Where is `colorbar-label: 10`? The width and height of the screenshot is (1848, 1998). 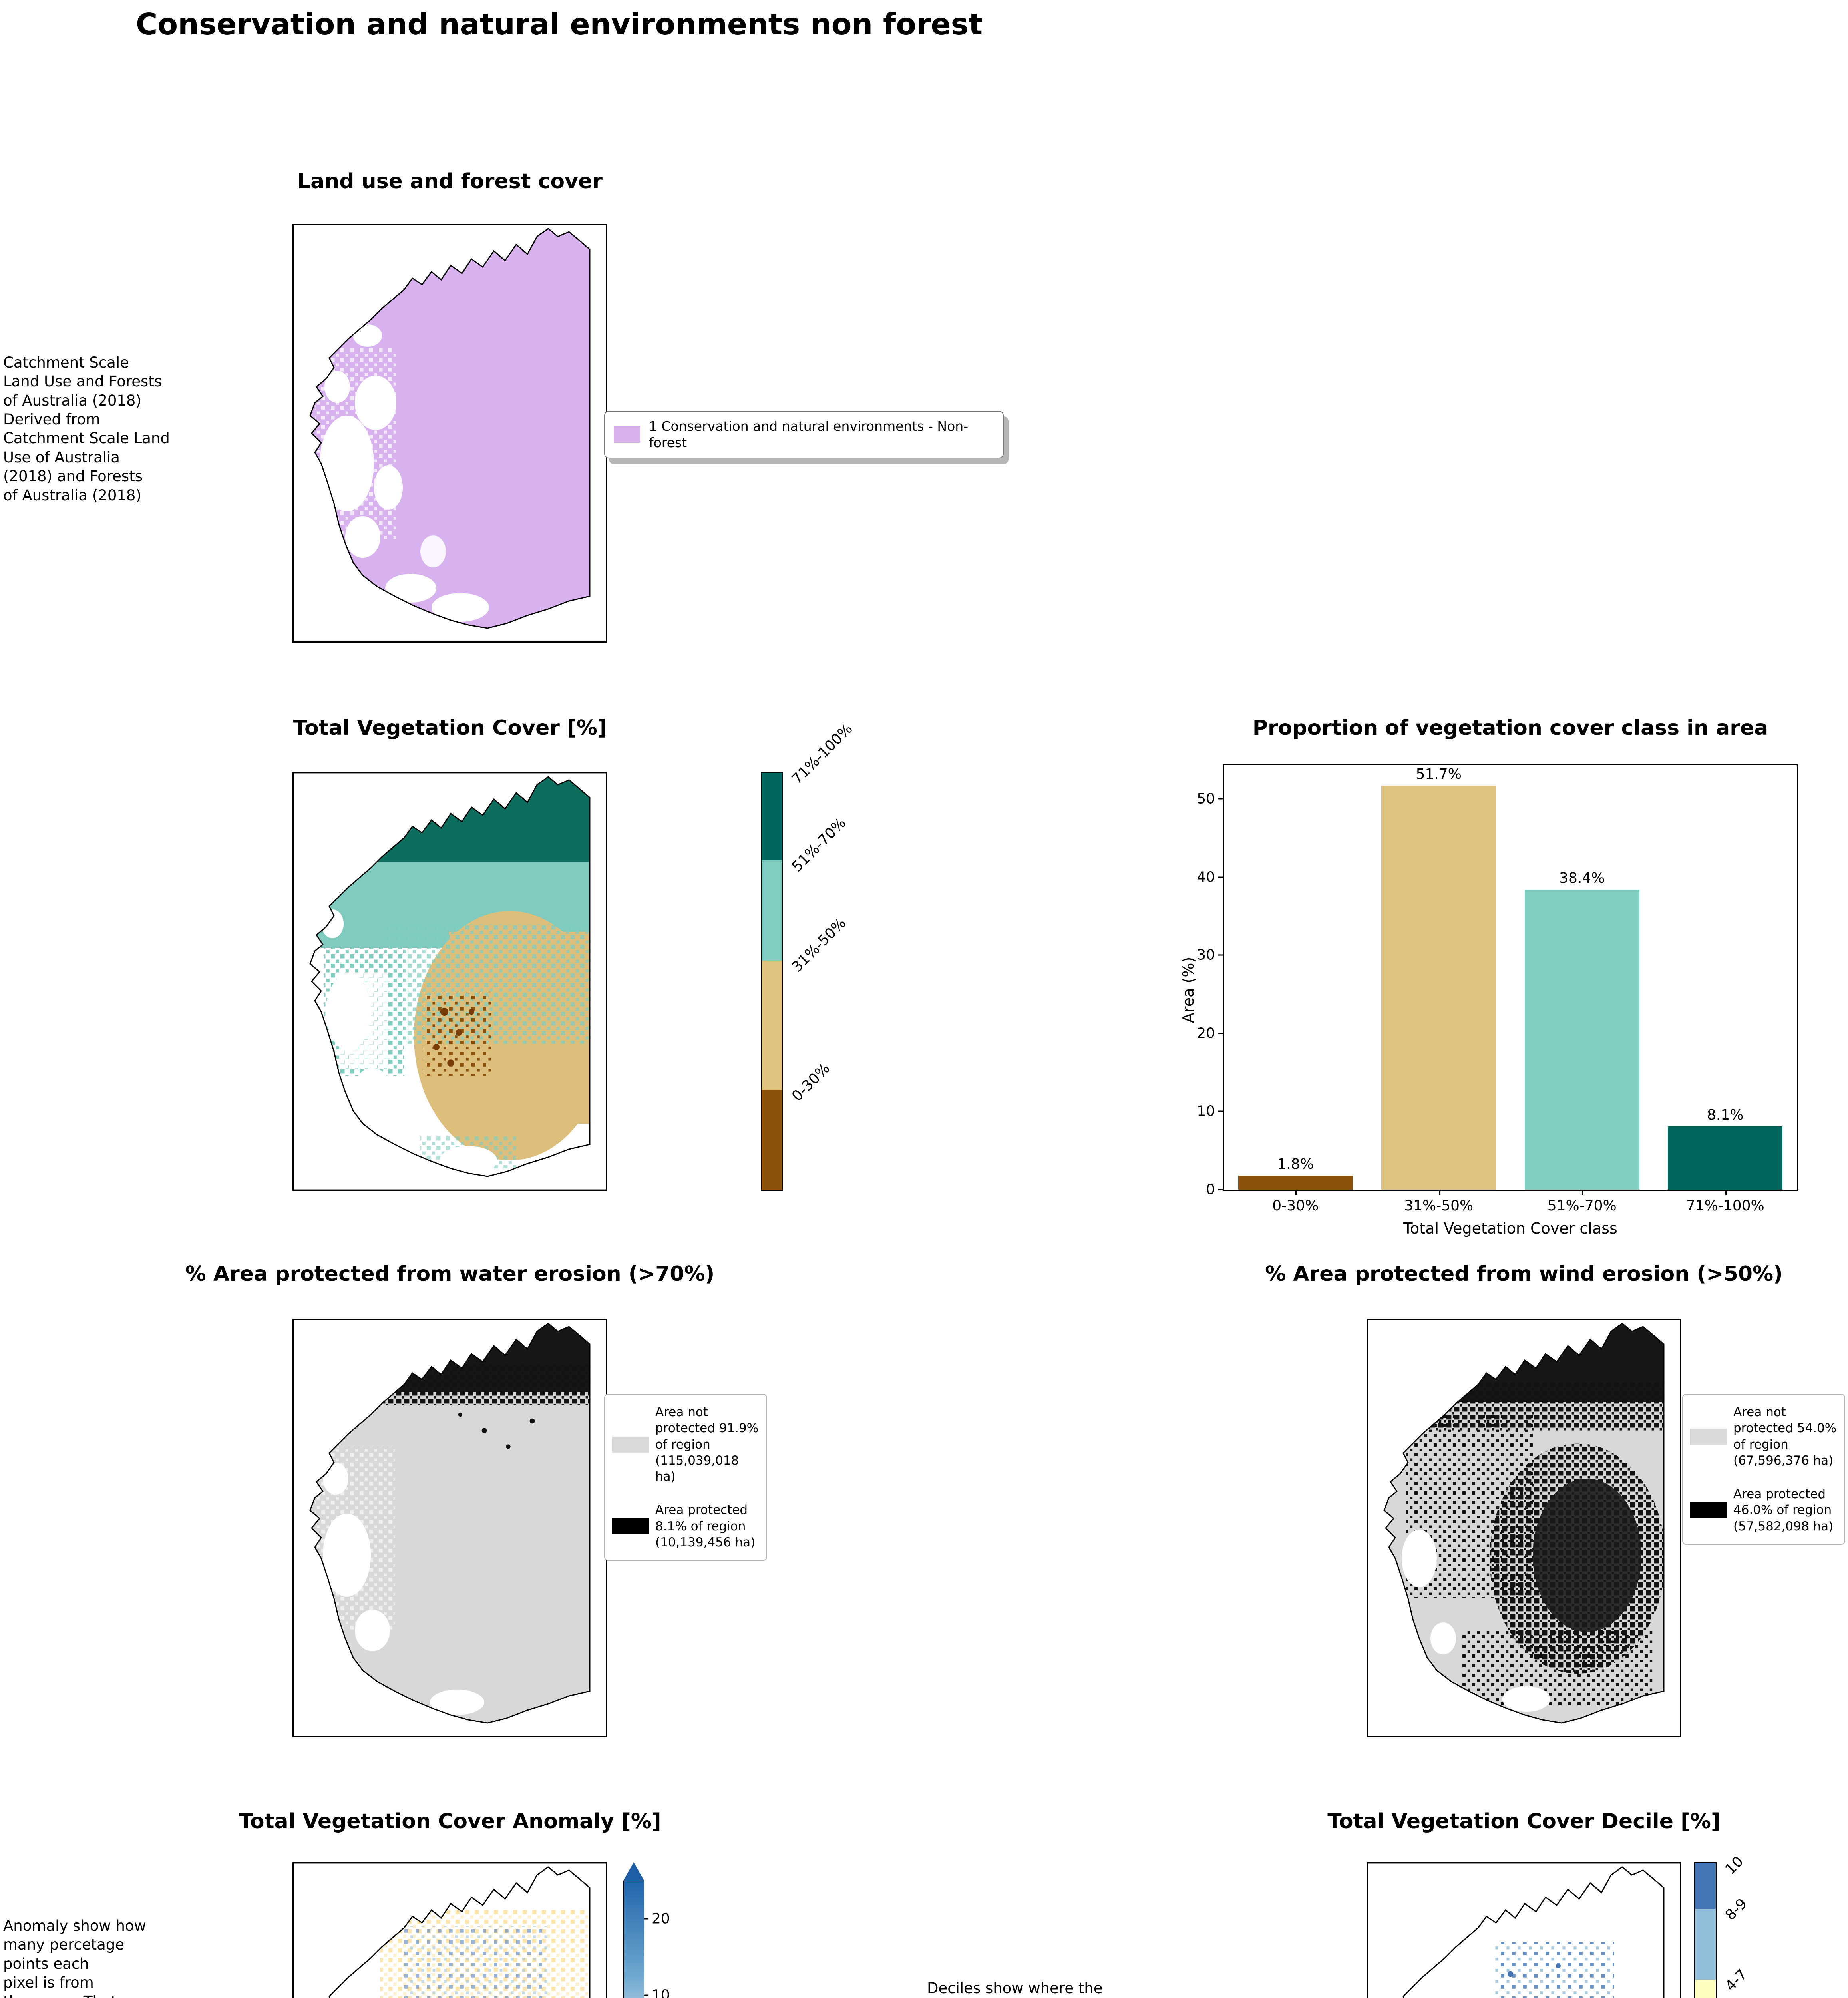 colorbar-label: 10 is located at coordinates (1734, 1866).